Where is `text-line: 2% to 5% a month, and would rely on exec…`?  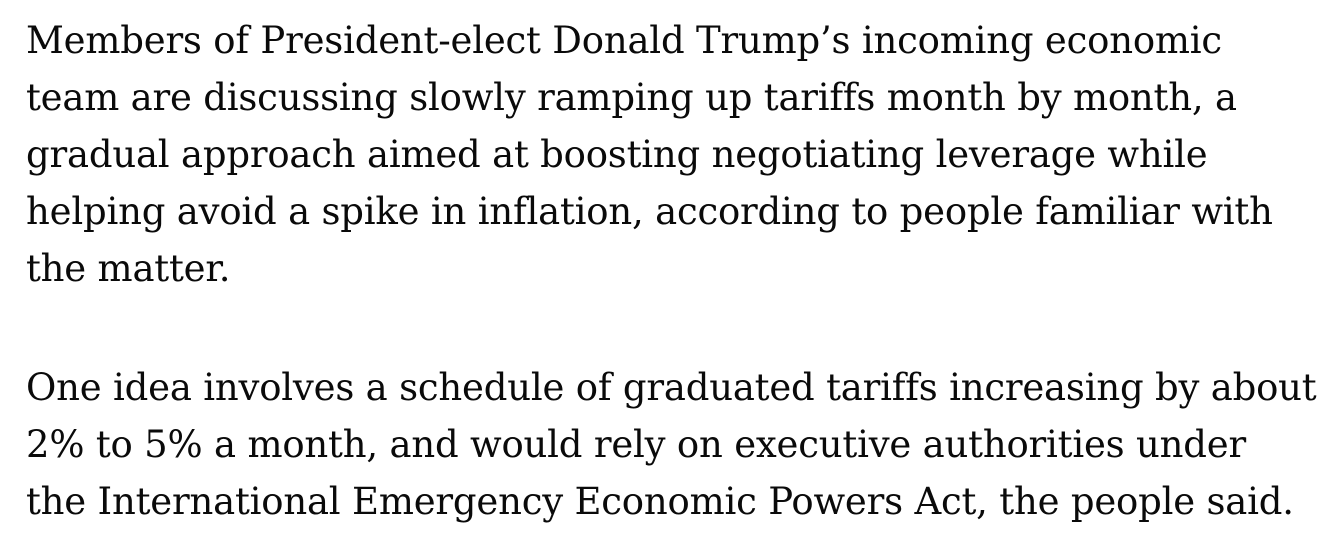
text-line: 2% to 5% a month, and would rely on exec… is located at coordinates (636, 444).